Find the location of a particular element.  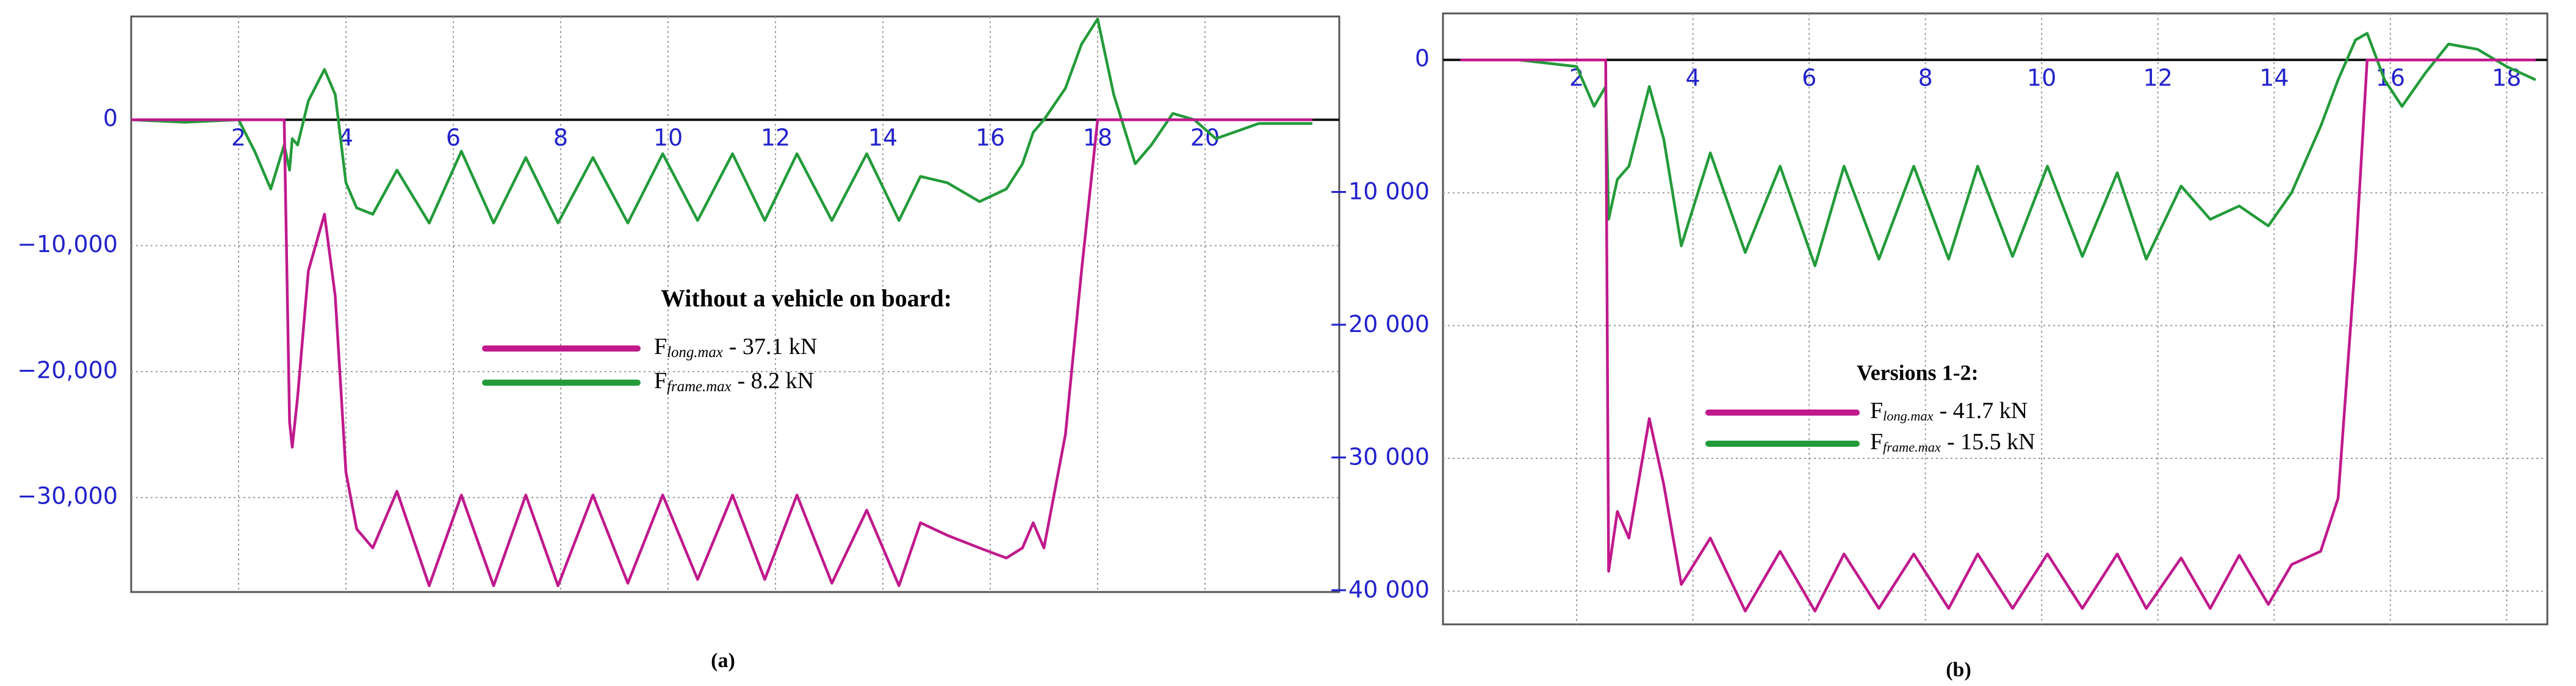

x-tick-label: 16 is located at coordinates (990, 138).